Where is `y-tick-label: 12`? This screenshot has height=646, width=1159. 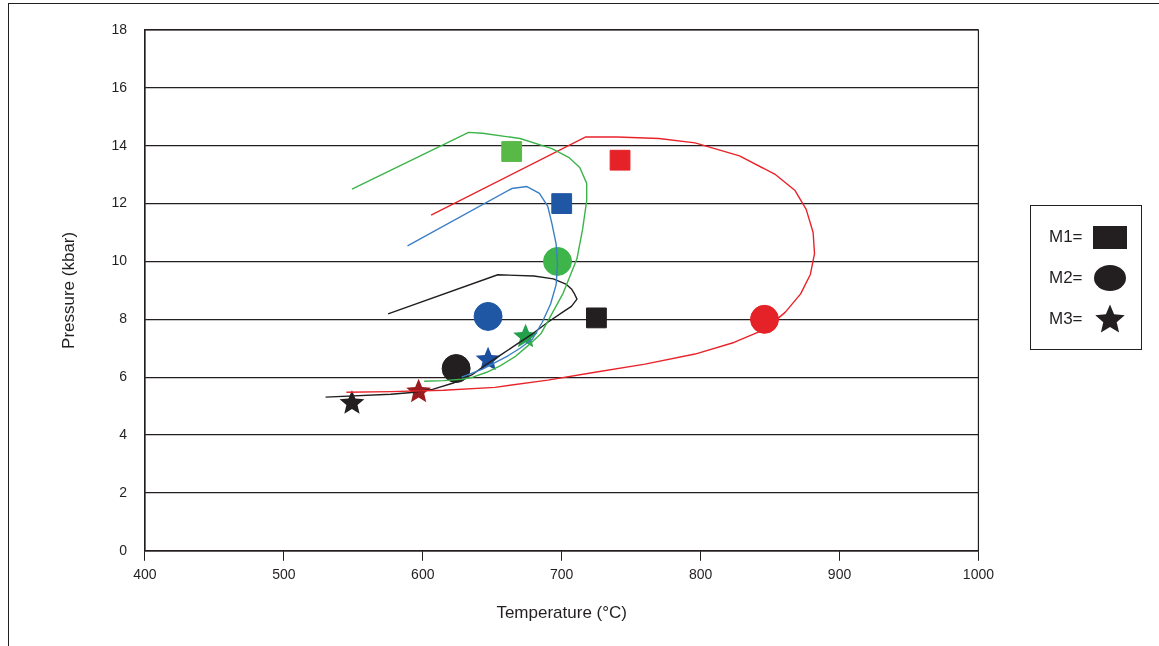 y-tick-label: 12 is located at coordinates (119, 202).